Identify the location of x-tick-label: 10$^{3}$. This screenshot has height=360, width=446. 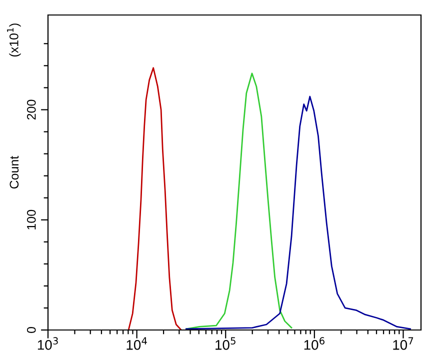
(48, 343).